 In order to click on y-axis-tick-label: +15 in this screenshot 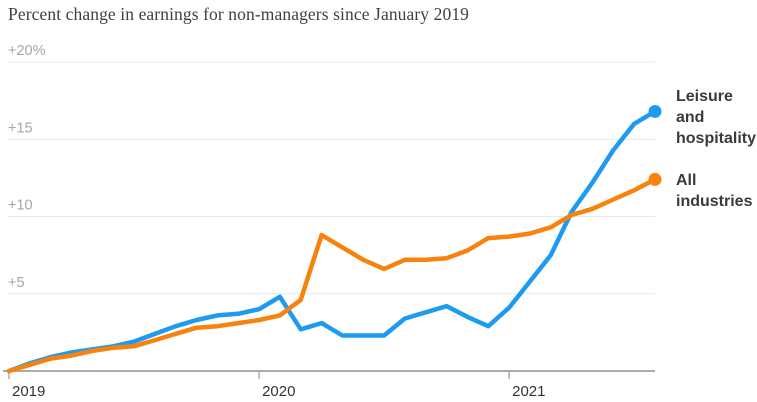, I will do `click(20, 128)`.